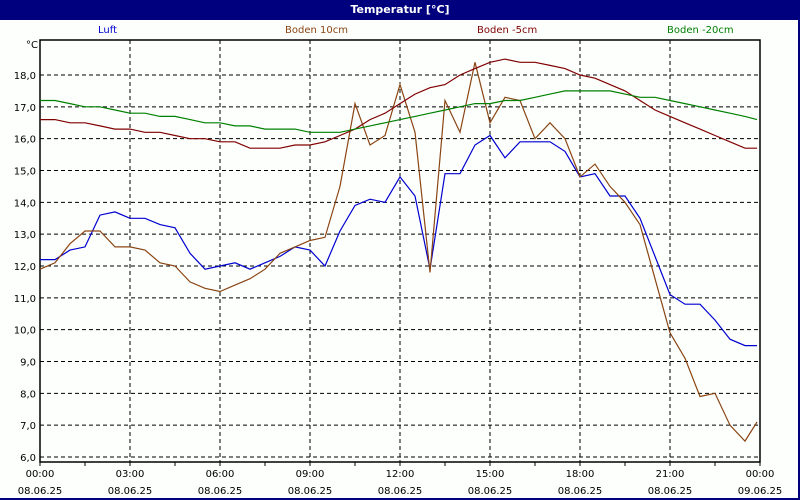  What do you see at coordinates (580, 474) in the screenshot?
I see `x-tick-time: 18:00` at bounding box center [580, 474].